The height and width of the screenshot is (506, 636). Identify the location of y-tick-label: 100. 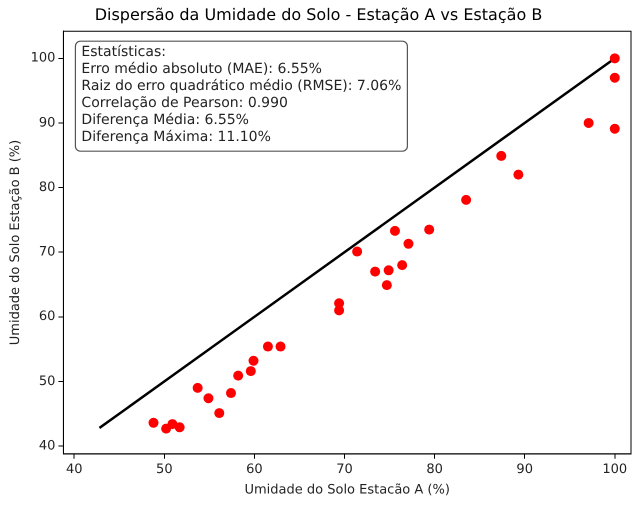
(43, 58).